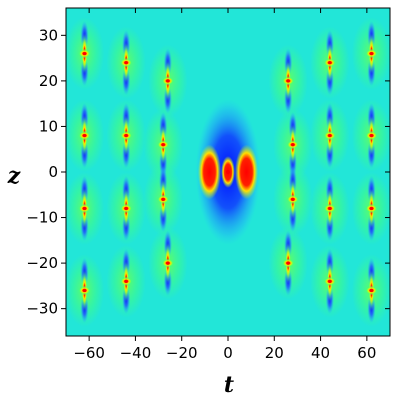 Image resolution: width=400 pixels, height=400 pixels. I want to click on central-structure, so click(228, 172).